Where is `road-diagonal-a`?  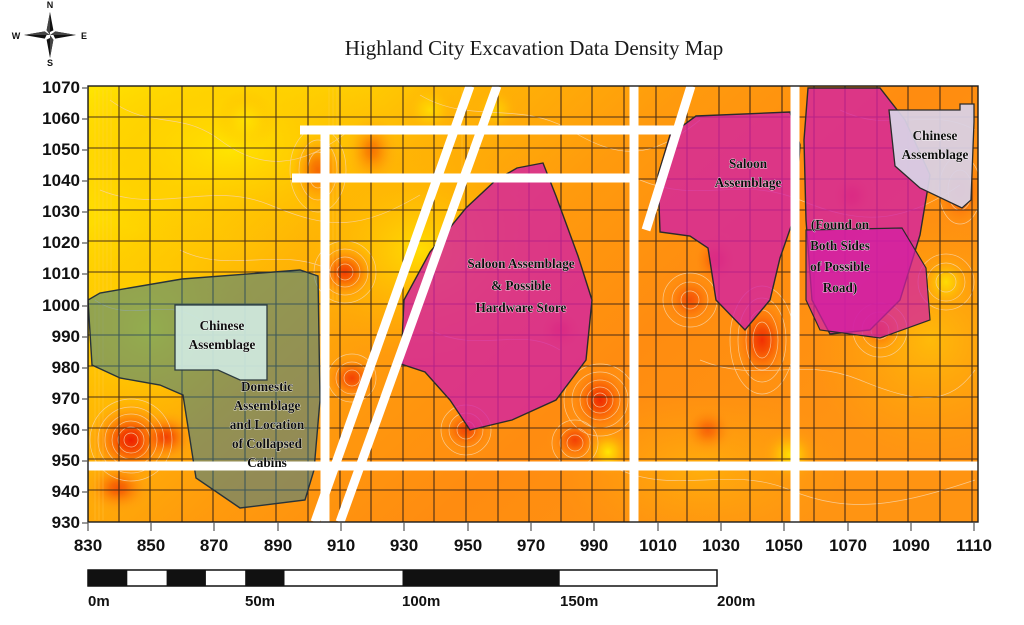
road-diagonal-a is located at coordinates (392, 304).